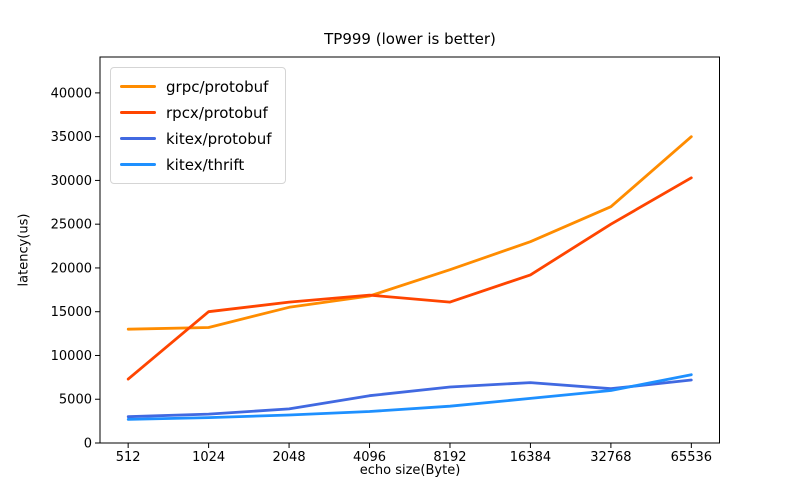 The width and height of the screenshot is (800, 500). What do you see at coordinates (610, 457) in the screenshot?
I see `svg-text: 32768` at bounding box center [610, 457].